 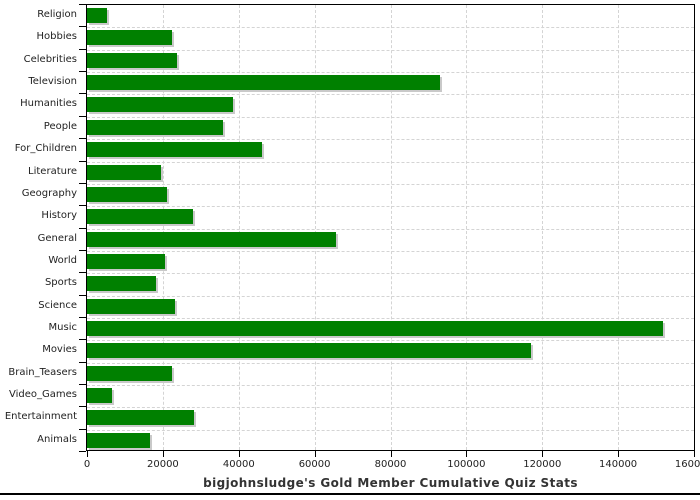 What do you see at coordinates (162, 464) in the screenshot?
I see `x-axis-label: 20000` at bounding box center [162, 464].